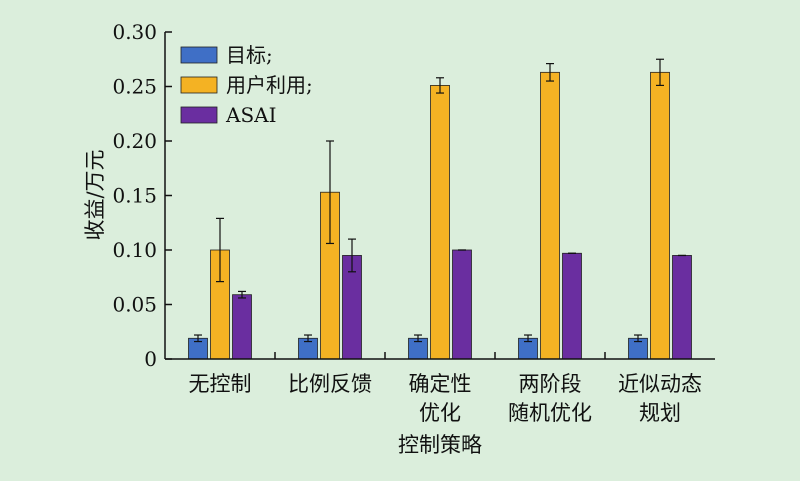 The image size is (800, 481). I want to click on x-tick-label: 随机优化, so click(550, 413).